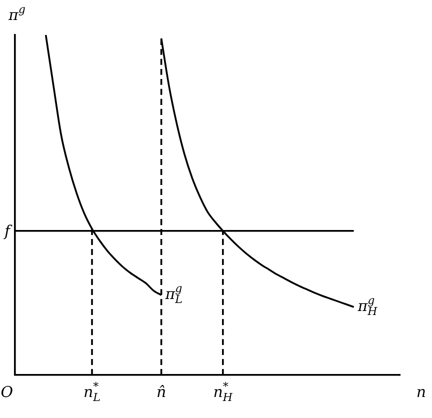 This screenshot has width=432, height=418. I want to click on x-tick-label: n̂, so click(161, 392).